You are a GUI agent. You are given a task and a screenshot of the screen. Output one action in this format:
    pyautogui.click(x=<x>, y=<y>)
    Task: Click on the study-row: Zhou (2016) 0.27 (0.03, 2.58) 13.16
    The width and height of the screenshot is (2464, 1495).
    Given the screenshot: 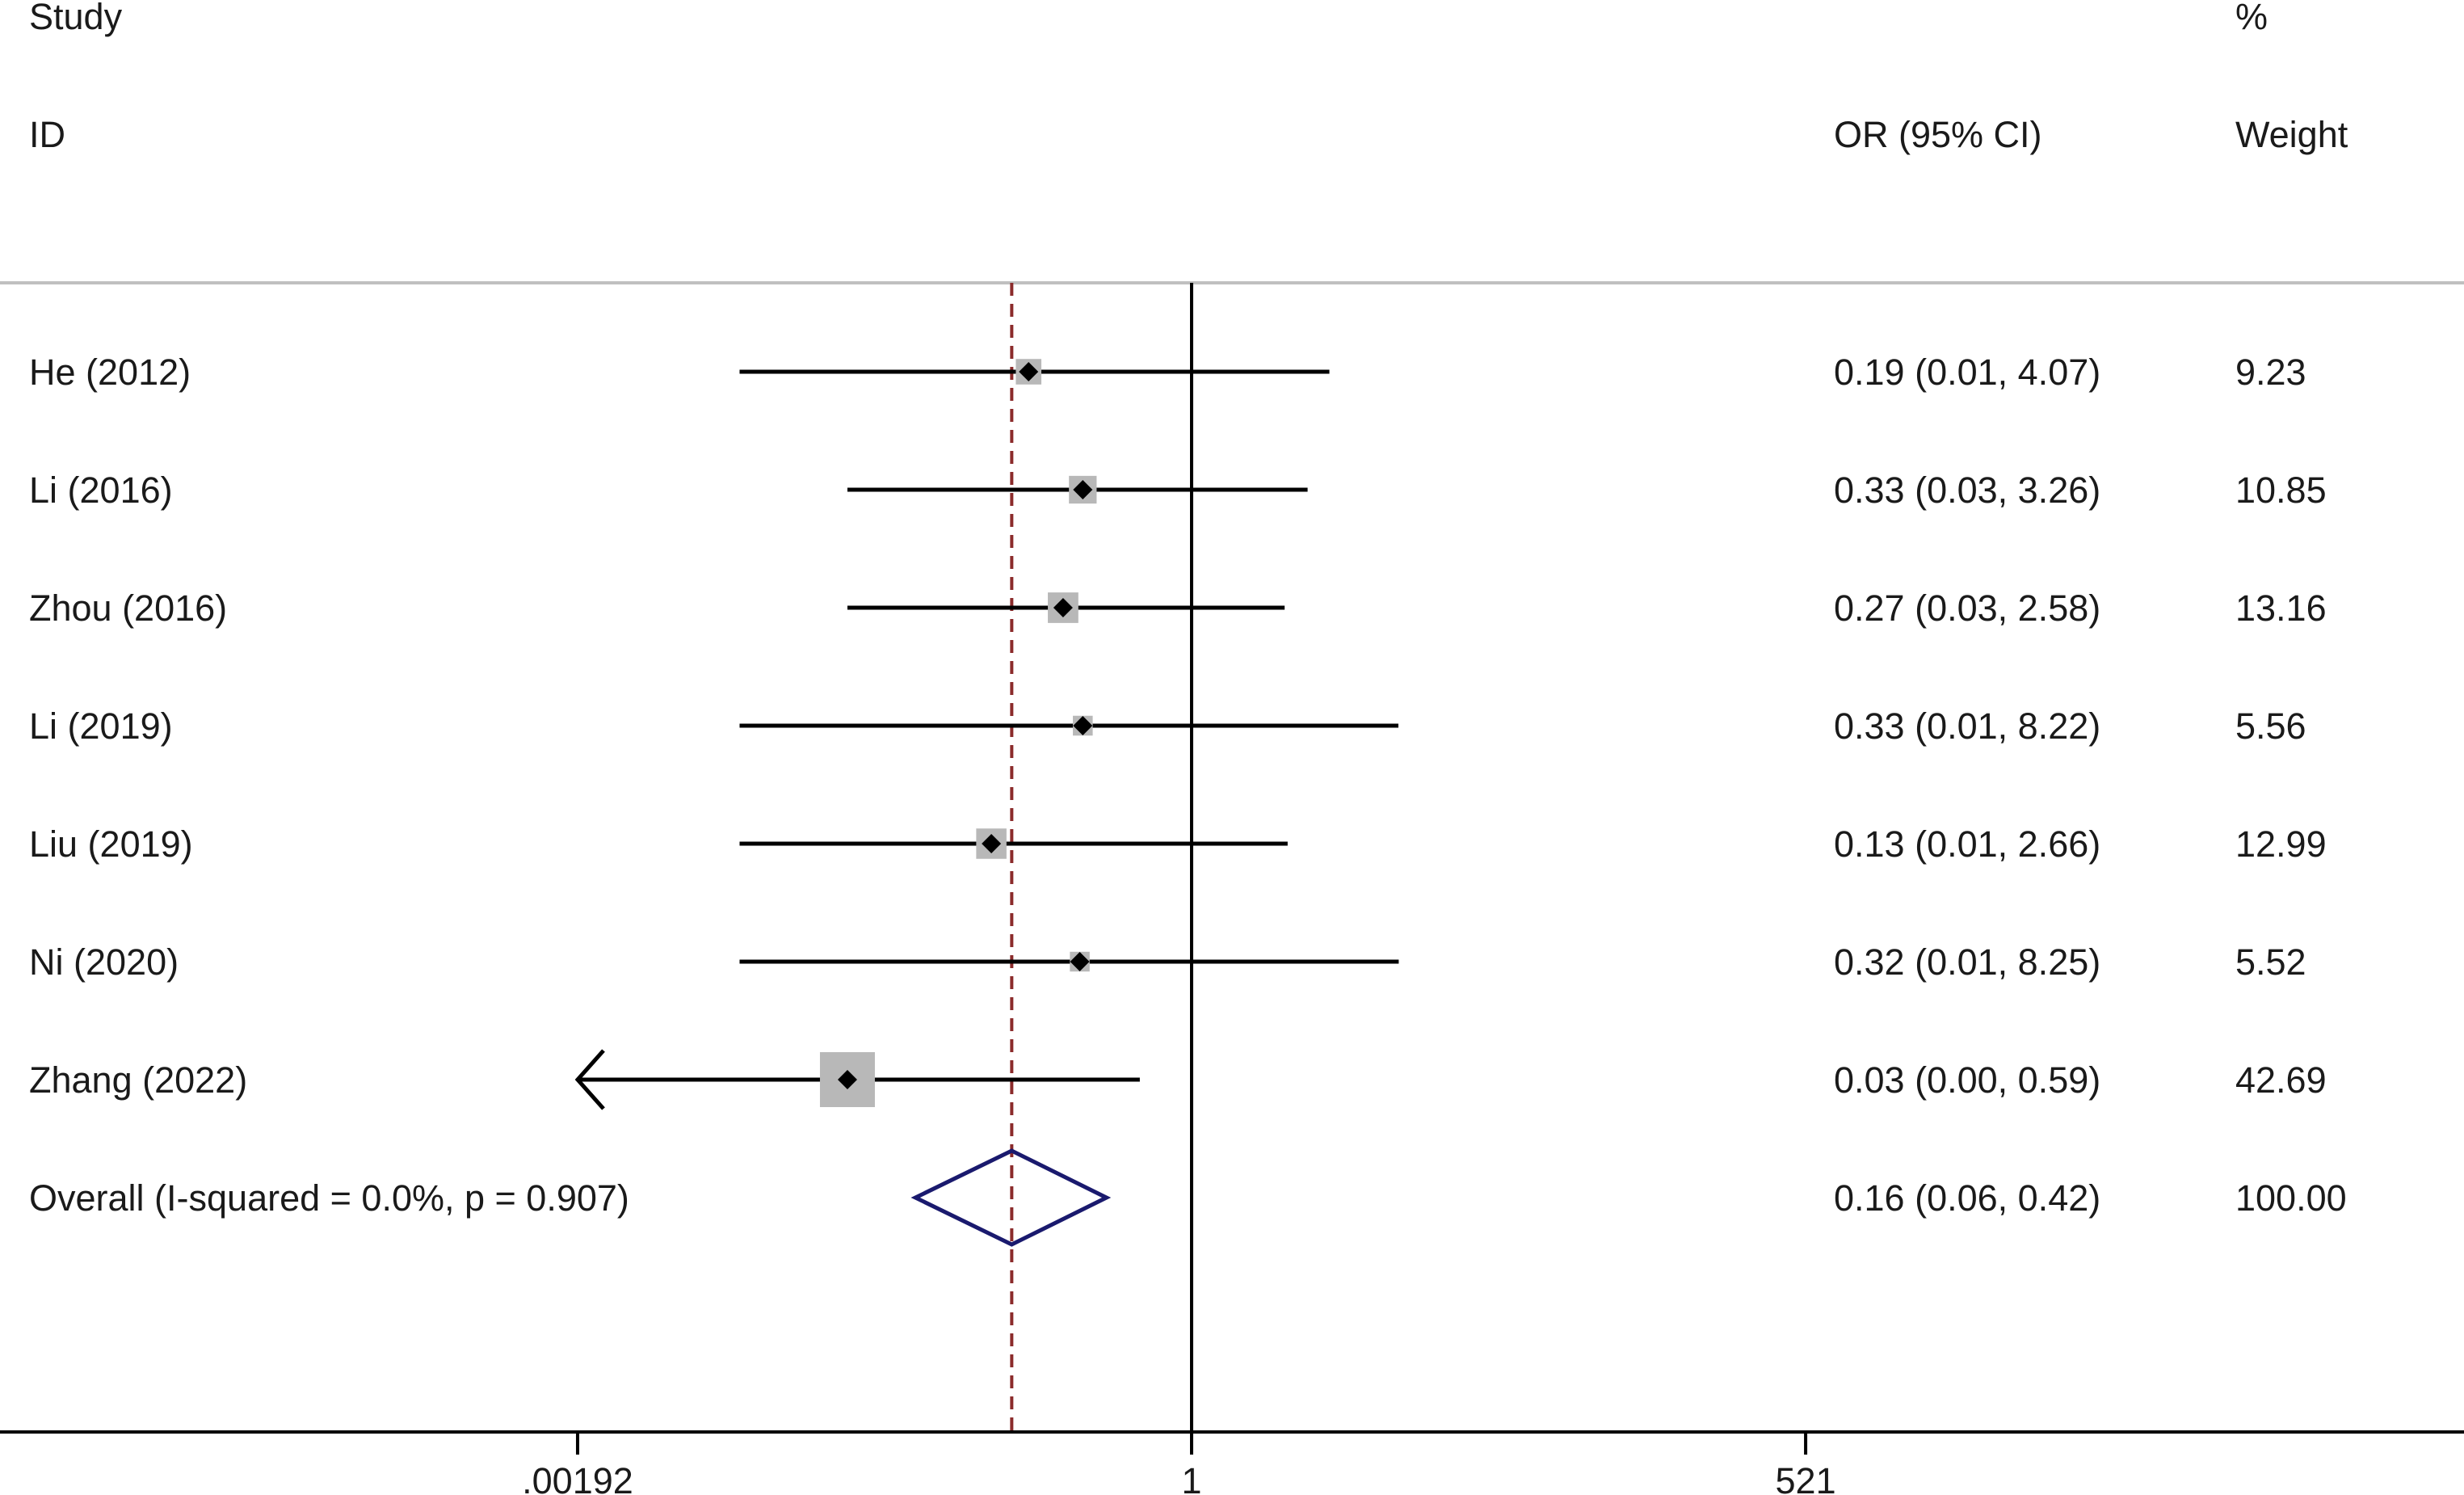 What is the action you would take?
    pyautogui.click(x=1178, y=608)
    